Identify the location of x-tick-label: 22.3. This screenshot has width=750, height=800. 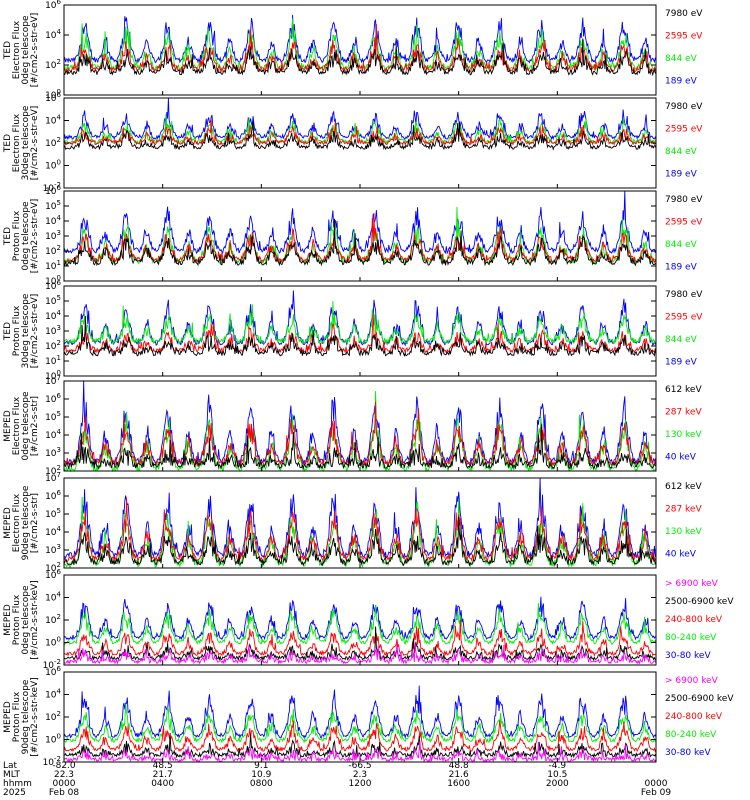
(64, 775).